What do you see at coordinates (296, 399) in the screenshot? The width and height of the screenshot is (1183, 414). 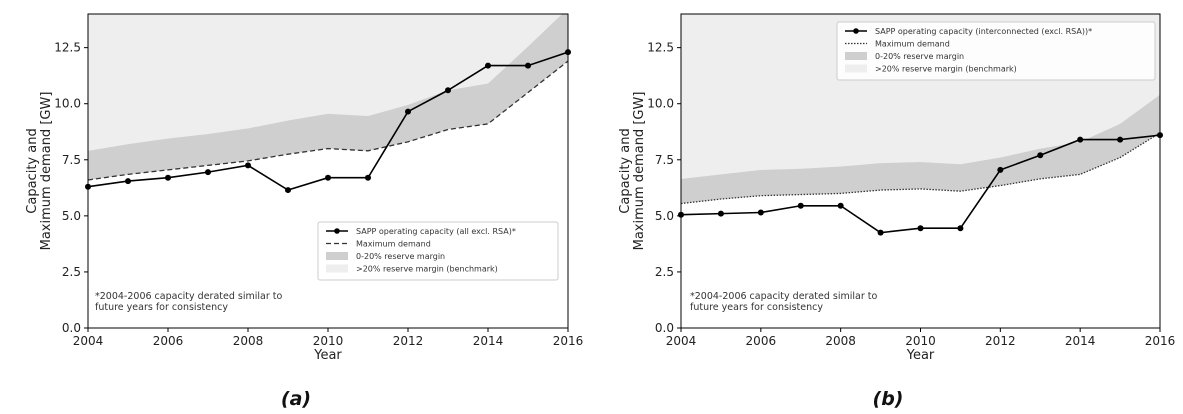 I see `panel-label: (a)` at bounding box center [296, 399].